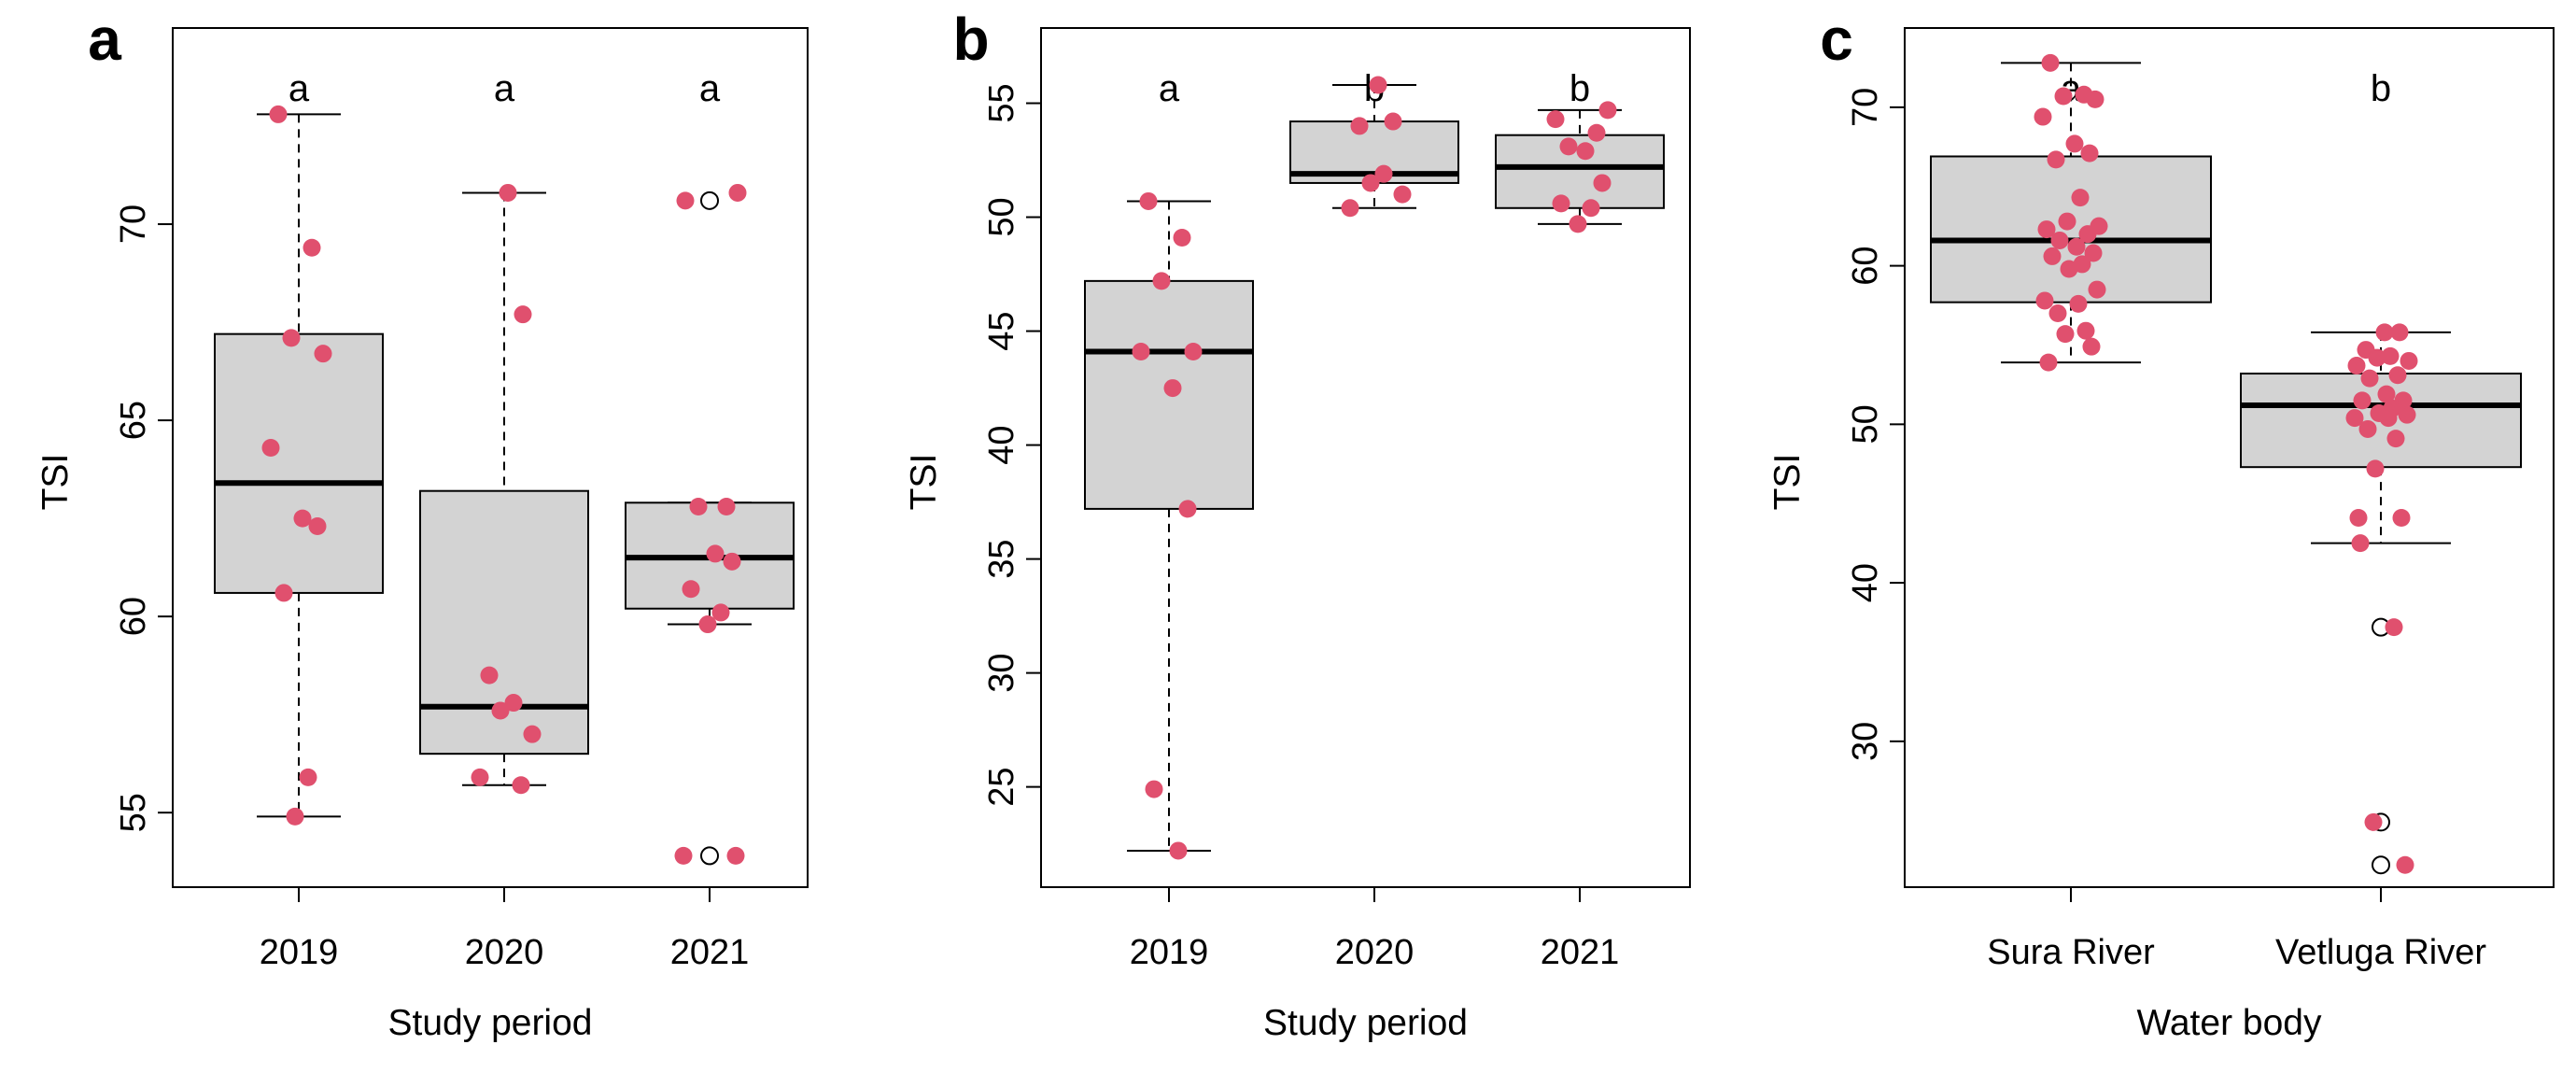 Image resolution: width=2576 pixels, height=1073 pixels. What do you see at coordinates (1375, 953) in the screenshot?
I see `x-tick-label: 2020` at bounding box center [1375, 953].